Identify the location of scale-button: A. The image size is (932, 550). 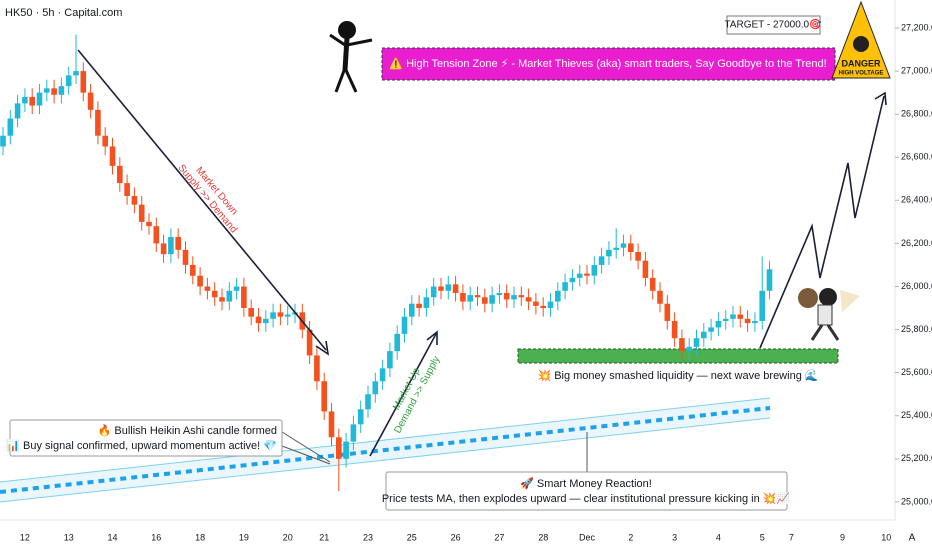
(912, 538).